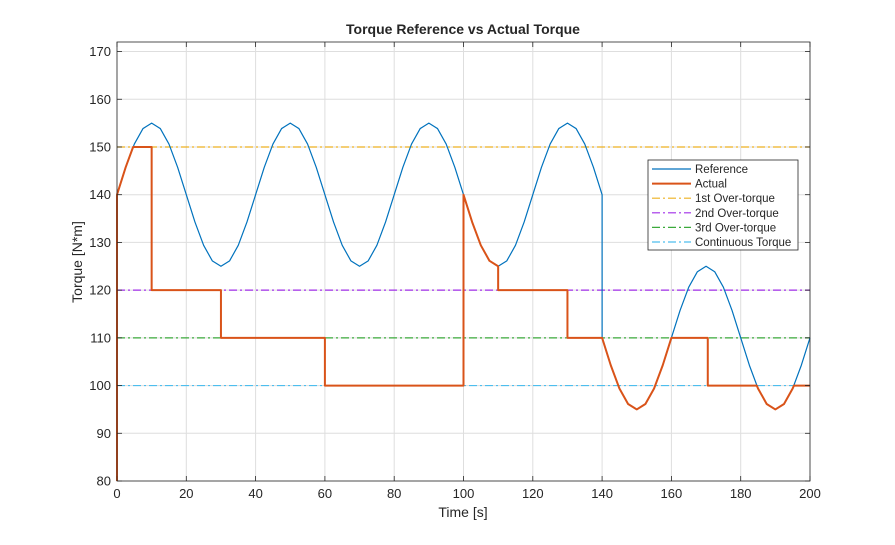  What do you see at coordinates (255, 493) in the screenshot?
I see `x-tick-label: 40` at bounding box center [255, 493].